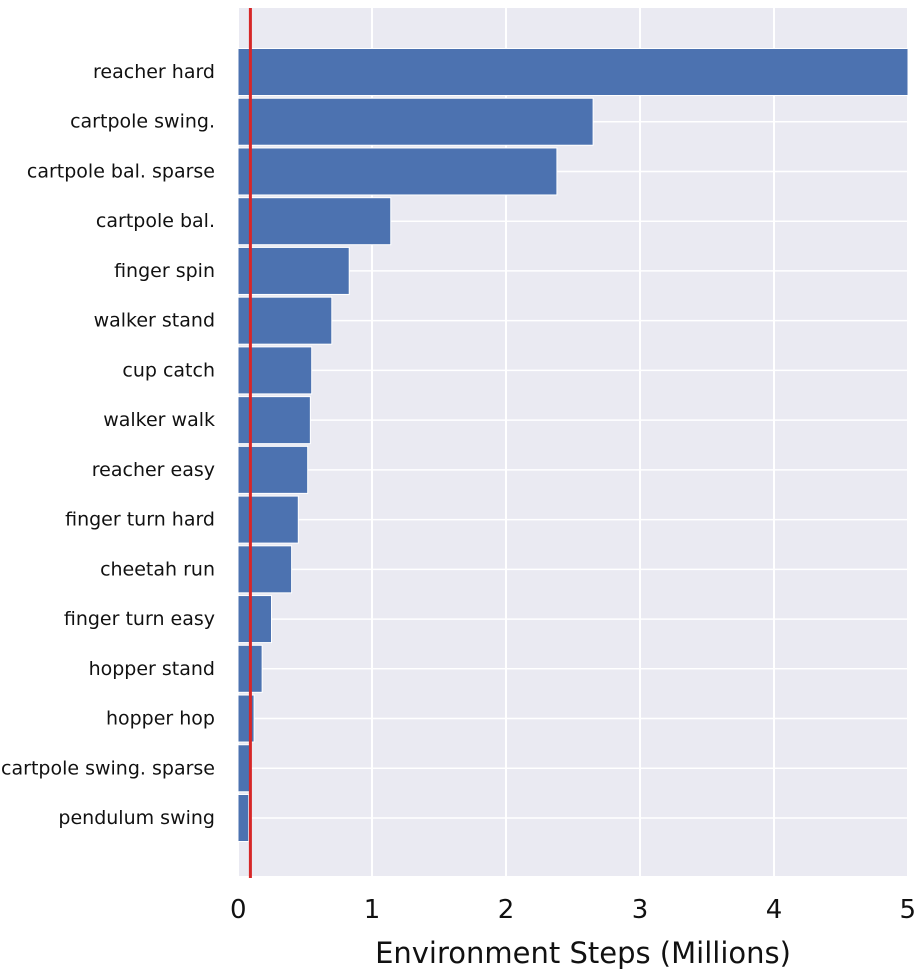  I want to click on category-label: cartpole swing. sparse, so click(108, 768).